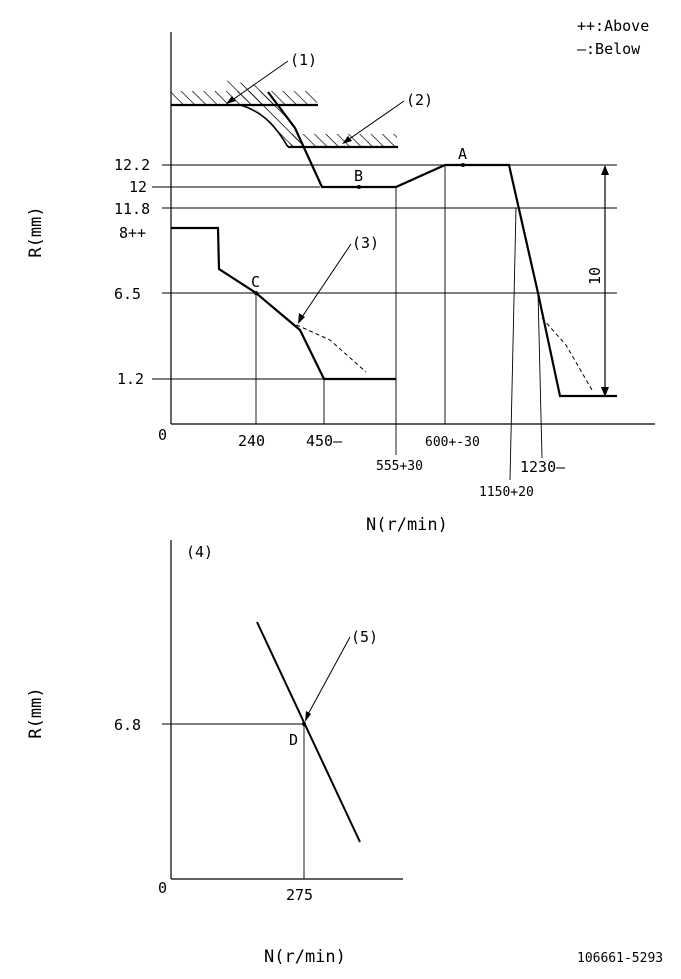  Describe the element at coordinates (506, 492) in the screenshot. I see `x-tick-1150: 1150+20` at that location.